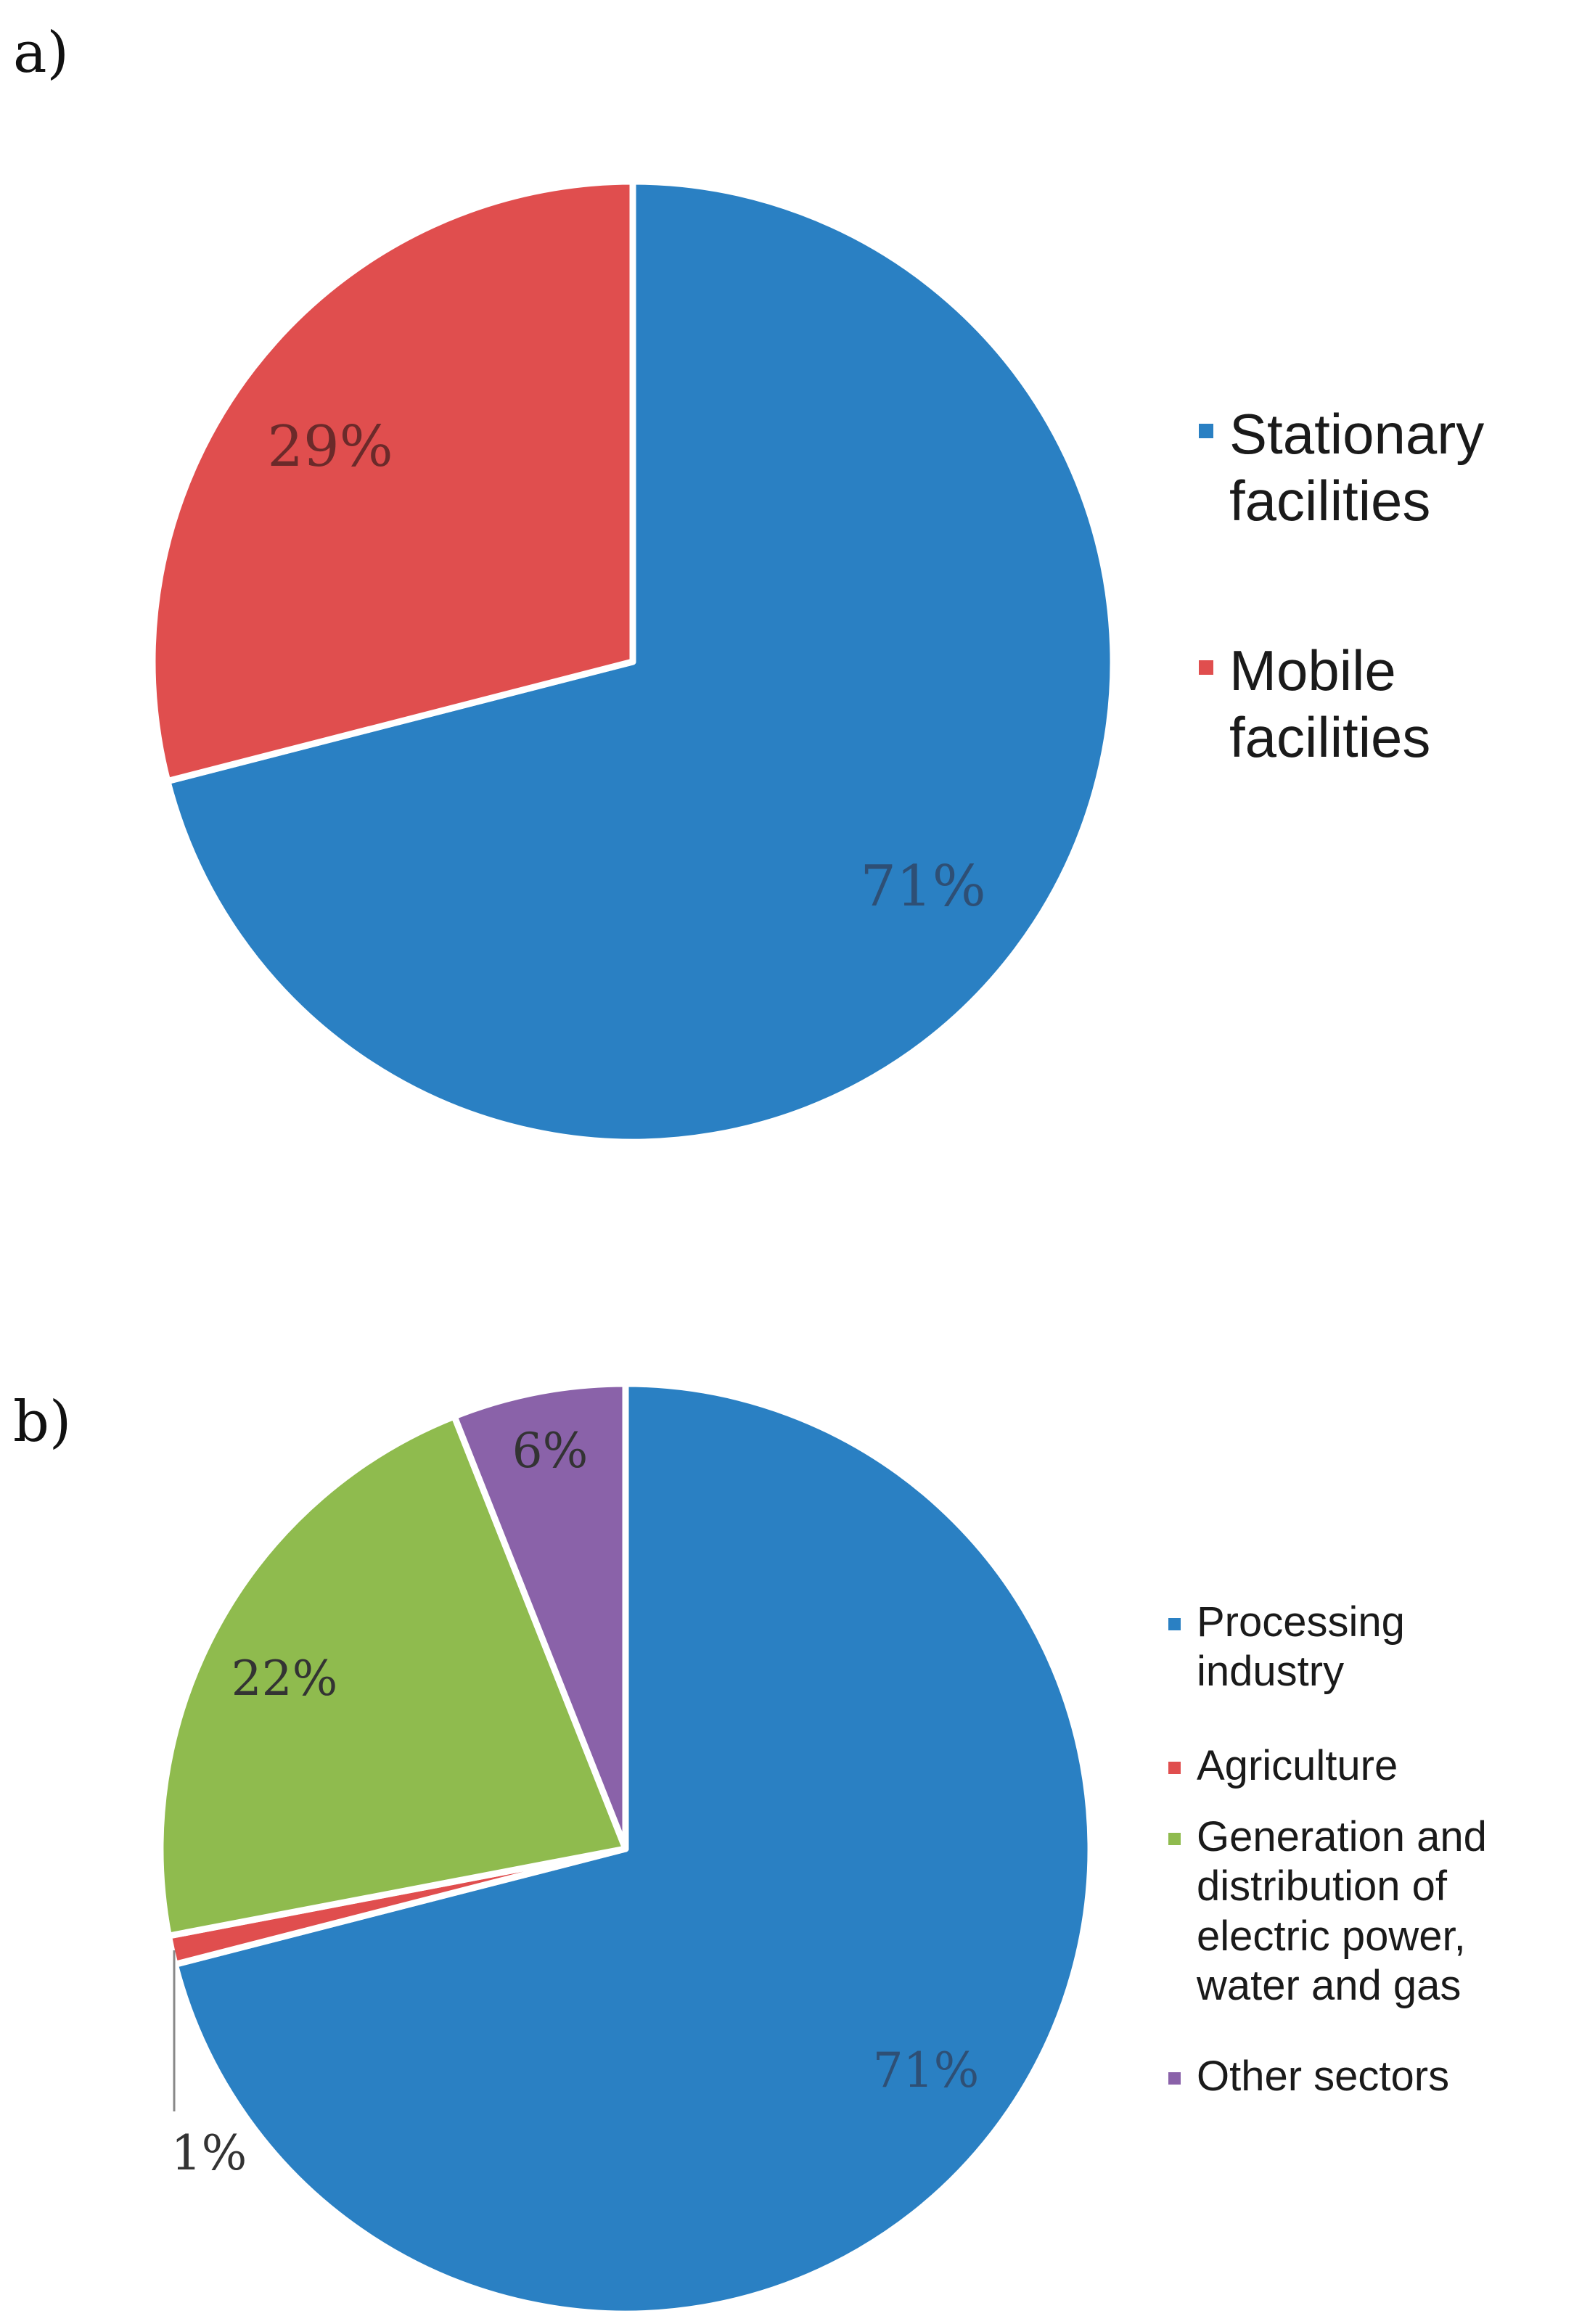 The image size is (1574, 2324). Describe the element at coordinates (927, 2070) in the screenshot. I see `data-label-b-0: 71%` at that location.